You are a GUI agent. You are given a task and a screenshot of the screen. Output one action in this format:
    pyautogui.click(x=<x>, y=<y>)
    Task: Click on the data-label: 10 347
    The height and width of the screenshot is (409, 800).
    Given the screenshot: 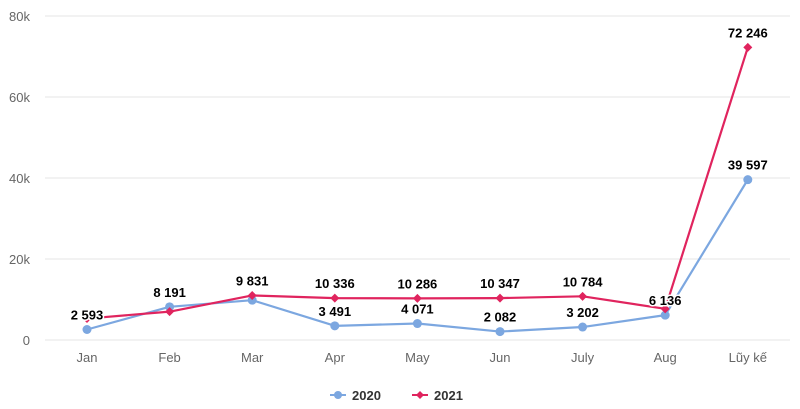 What is the action you would take?
    pyautogui.click(x=500, y=283)
    